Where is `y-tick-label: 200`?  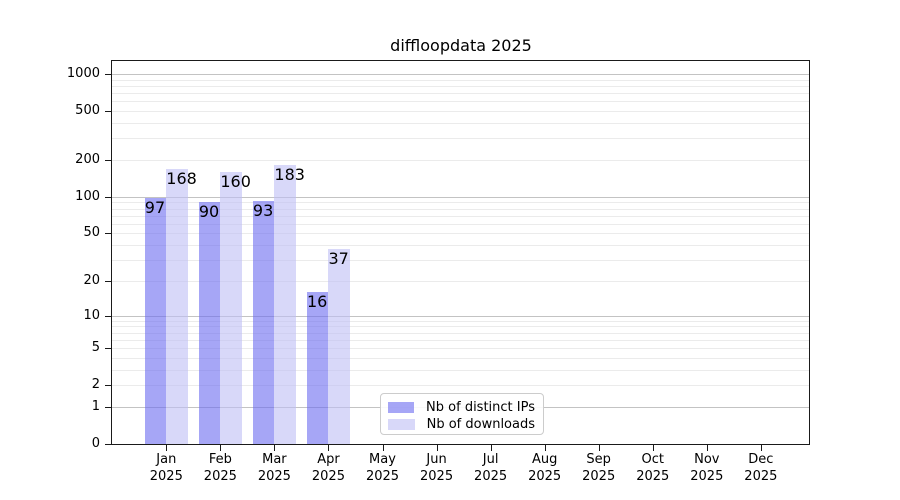
y-tick-label: 200 is located at coordinates (87, 159).